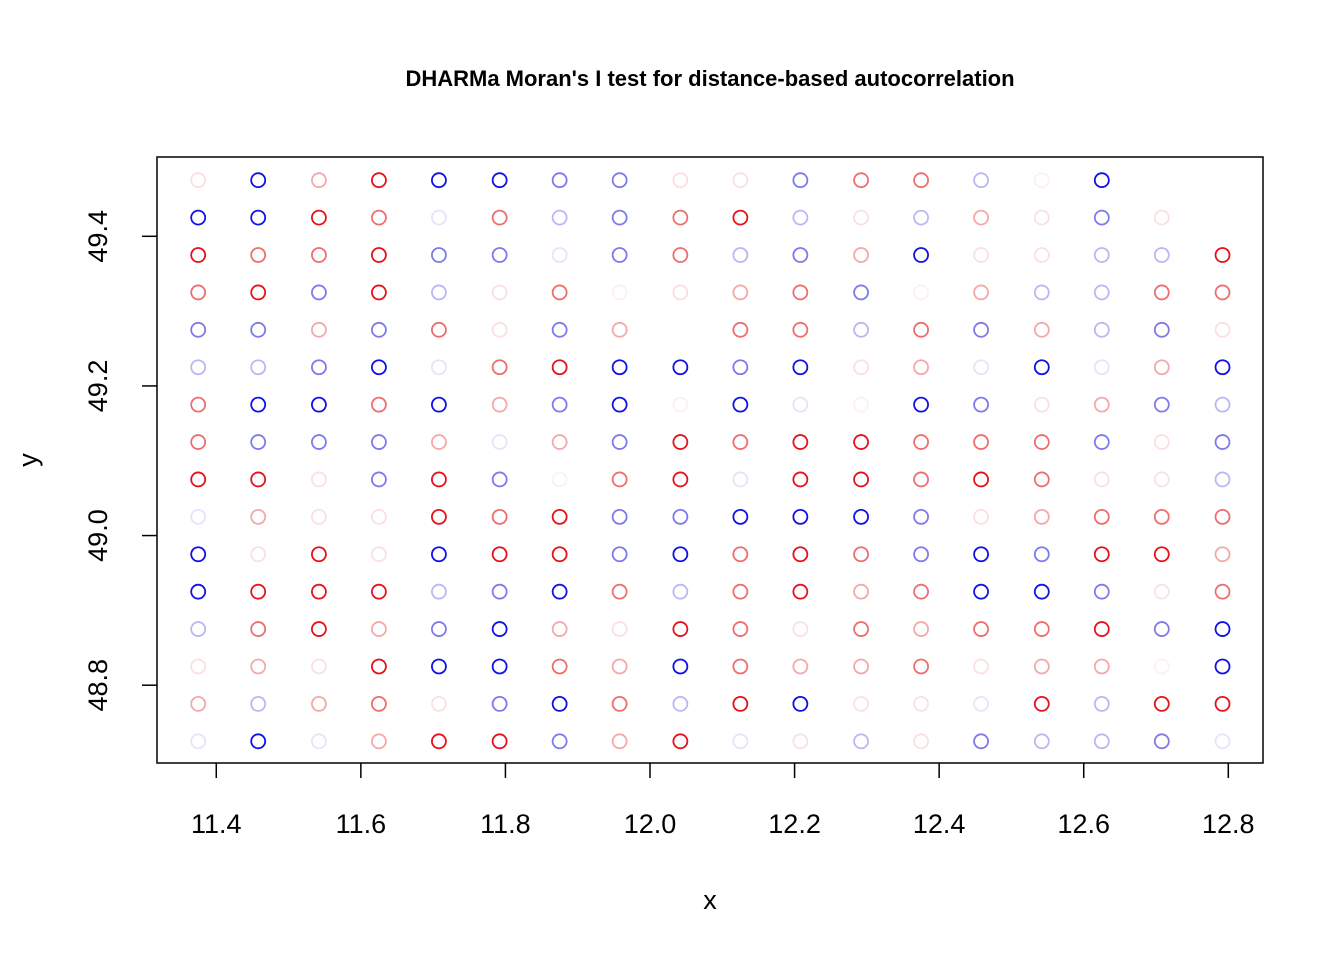  What do you see at coordinates (98, 535) in the screenshot?
I see `y-tick-label: 49.0` at bounding box center [98, 535].